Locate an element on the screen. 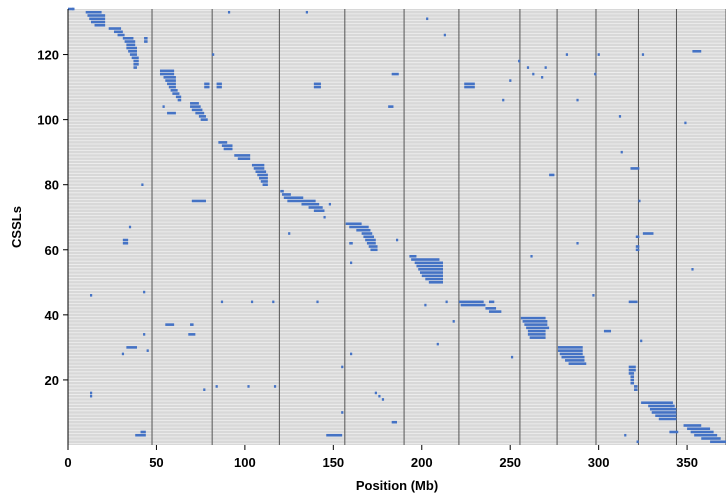 This screenshot has width=726, height=498. y-tick-label: 120 is located at coordinates (48, 55).